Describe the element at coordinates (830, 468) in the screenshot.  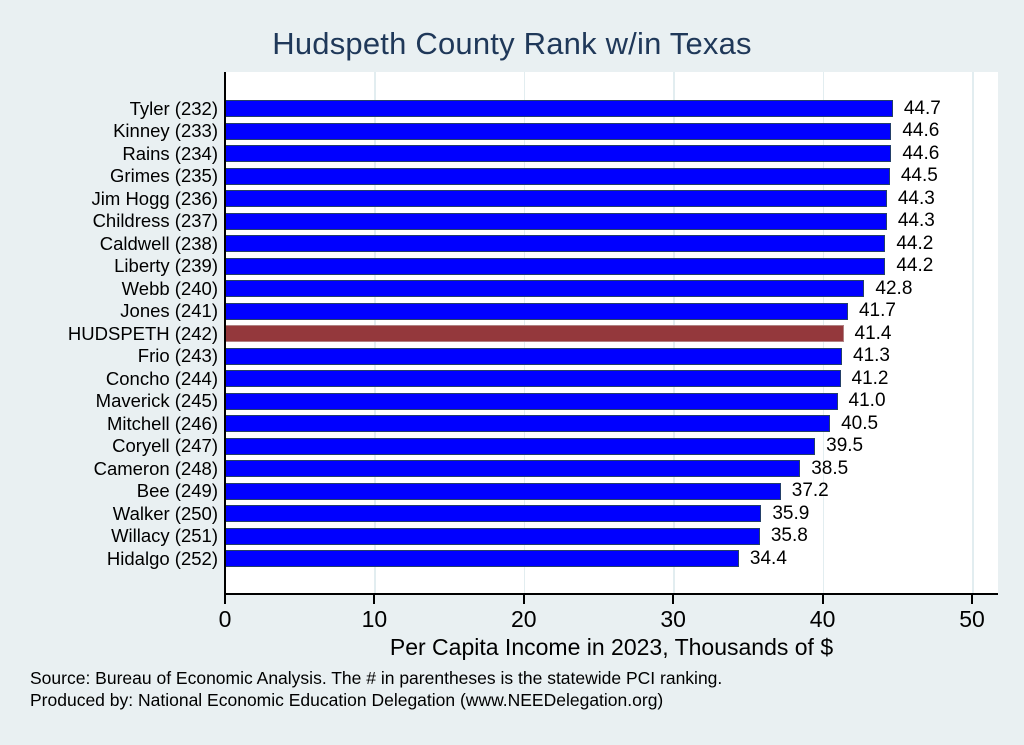
I see `value-label: 38.5` at that location.